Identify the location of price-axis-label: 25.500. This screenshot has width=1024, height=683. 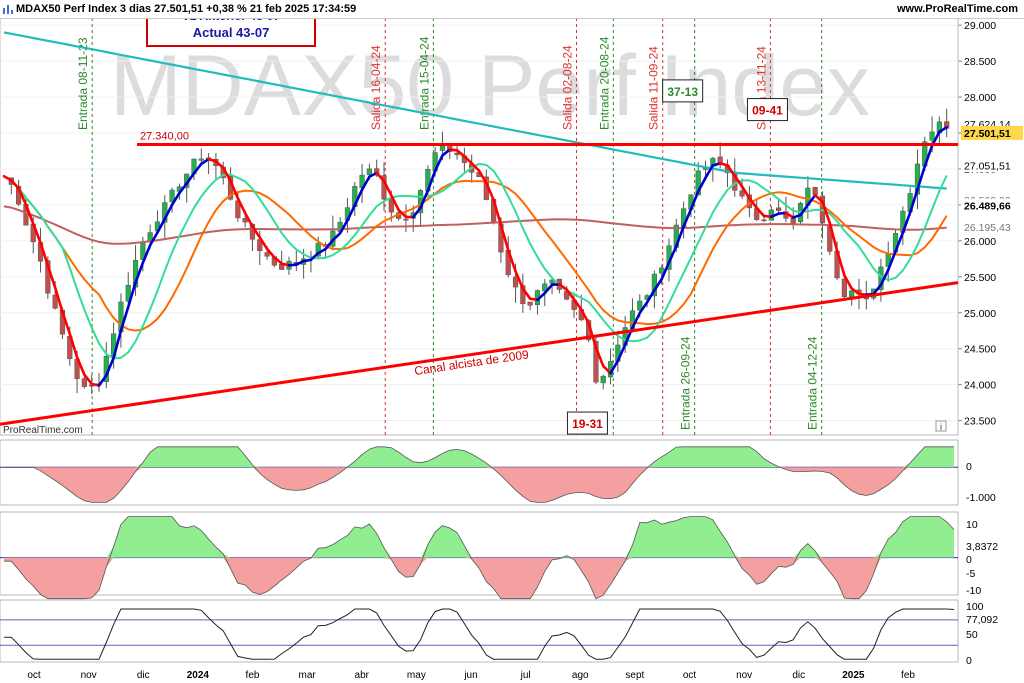
(980, 278).